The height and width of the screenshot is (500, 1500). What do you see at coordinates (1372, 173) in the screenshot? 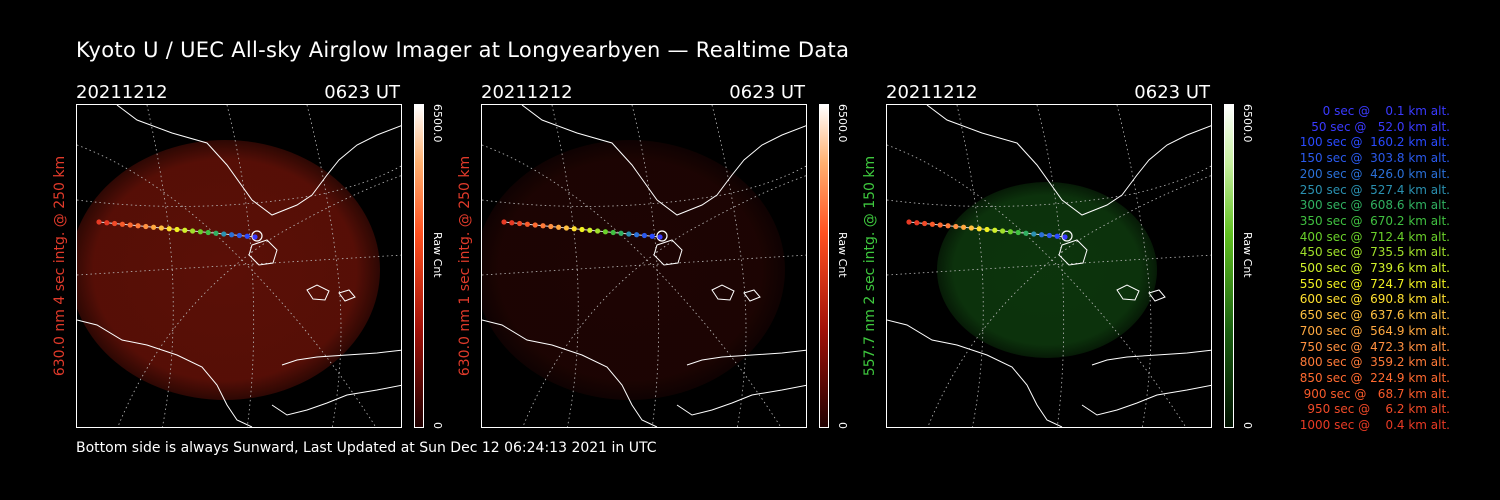
I see `legend-row: 200 sec @ 426.0 km alt.` at bounding box center [1372, 173].